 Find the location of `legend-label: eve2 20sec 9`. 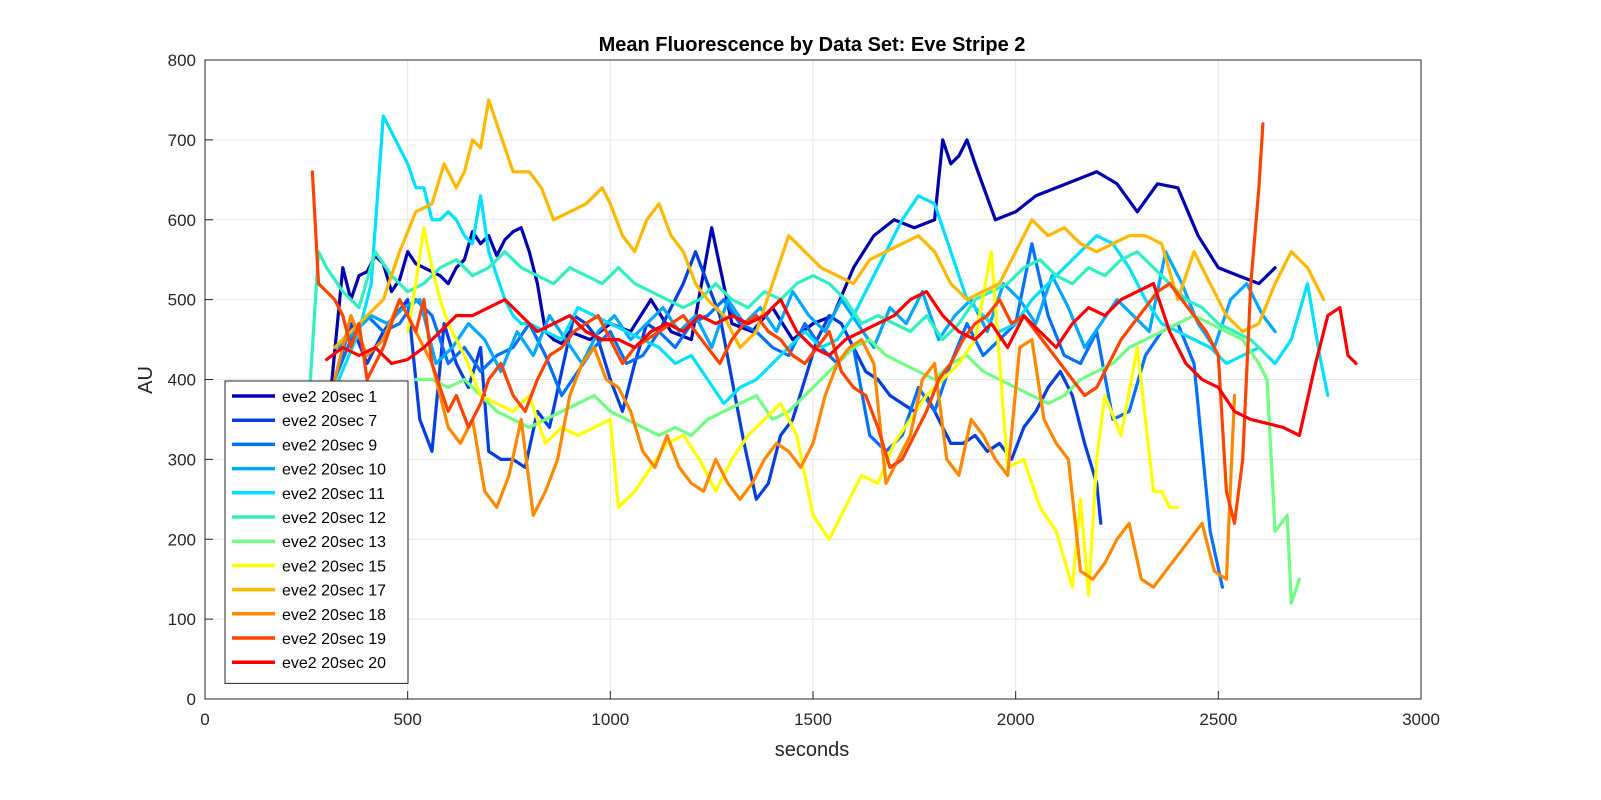

legend-label: eve2 20sec 9 is located at coordinates (329, 445).